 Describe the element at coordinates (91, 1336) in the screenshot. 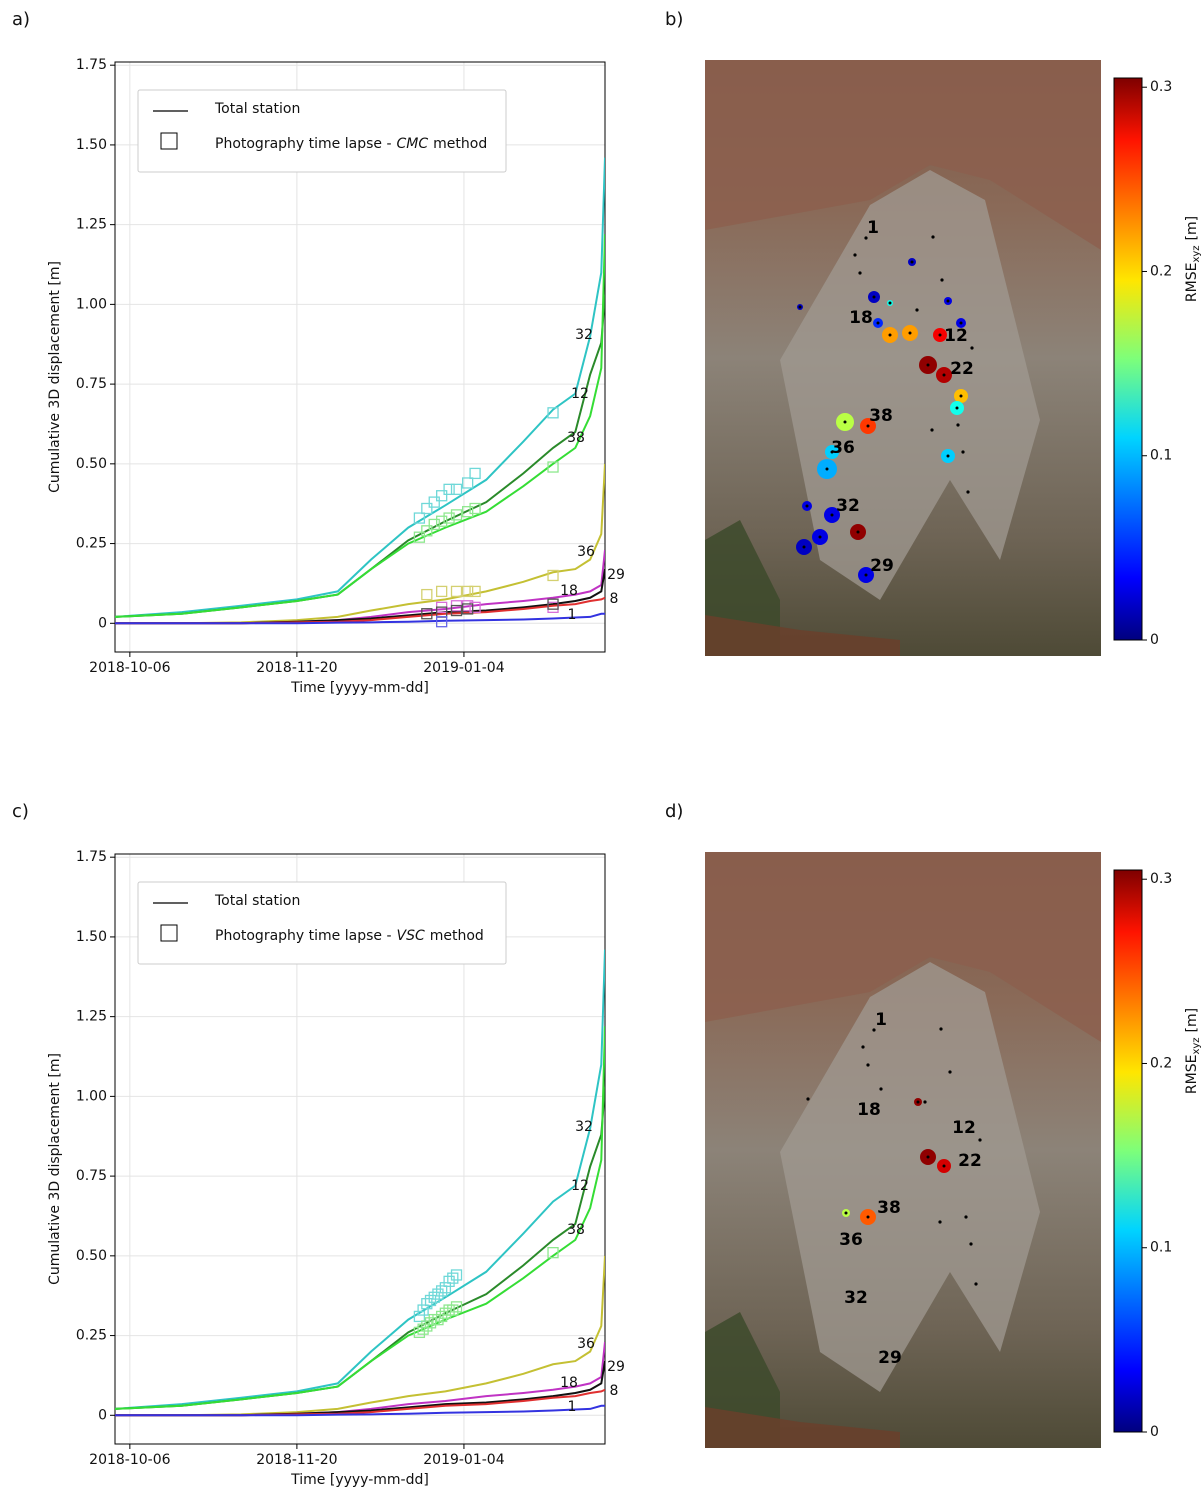

I see `y-tick-label: 0.25` at that location.